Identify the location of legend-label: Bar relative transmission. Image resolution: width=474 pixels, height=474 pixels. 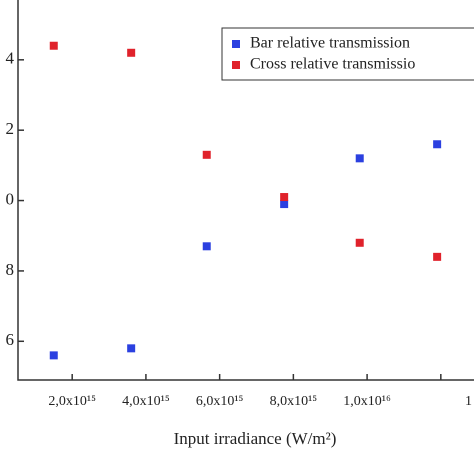
(330, 43).